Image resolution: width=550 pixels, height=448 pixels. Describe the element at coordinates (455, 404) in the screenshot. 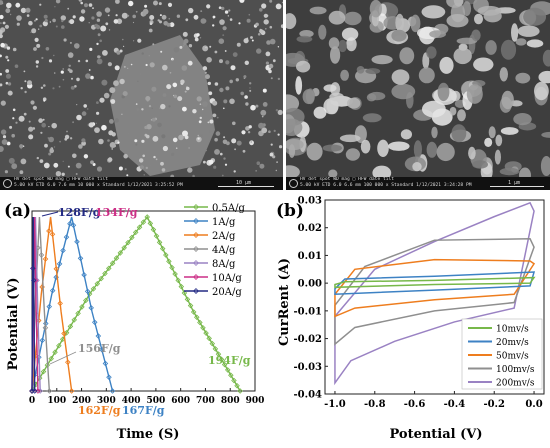

I see `x-tick-label: -0.4` at that location.